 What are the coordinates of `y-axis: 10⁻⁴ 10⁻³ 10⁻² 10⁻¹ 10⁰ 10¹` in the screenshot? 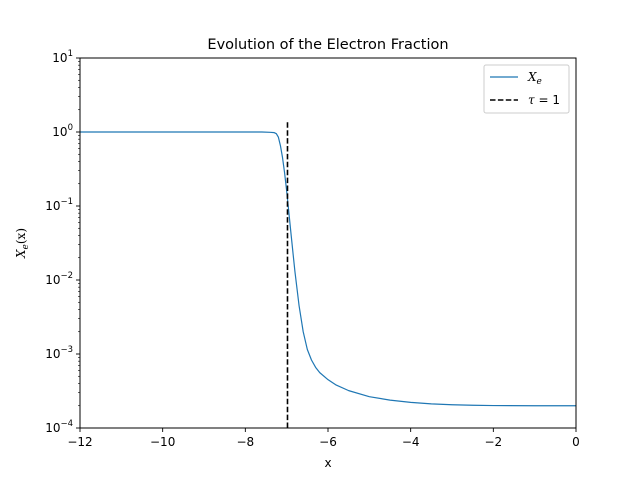 It's located at (62, 242).